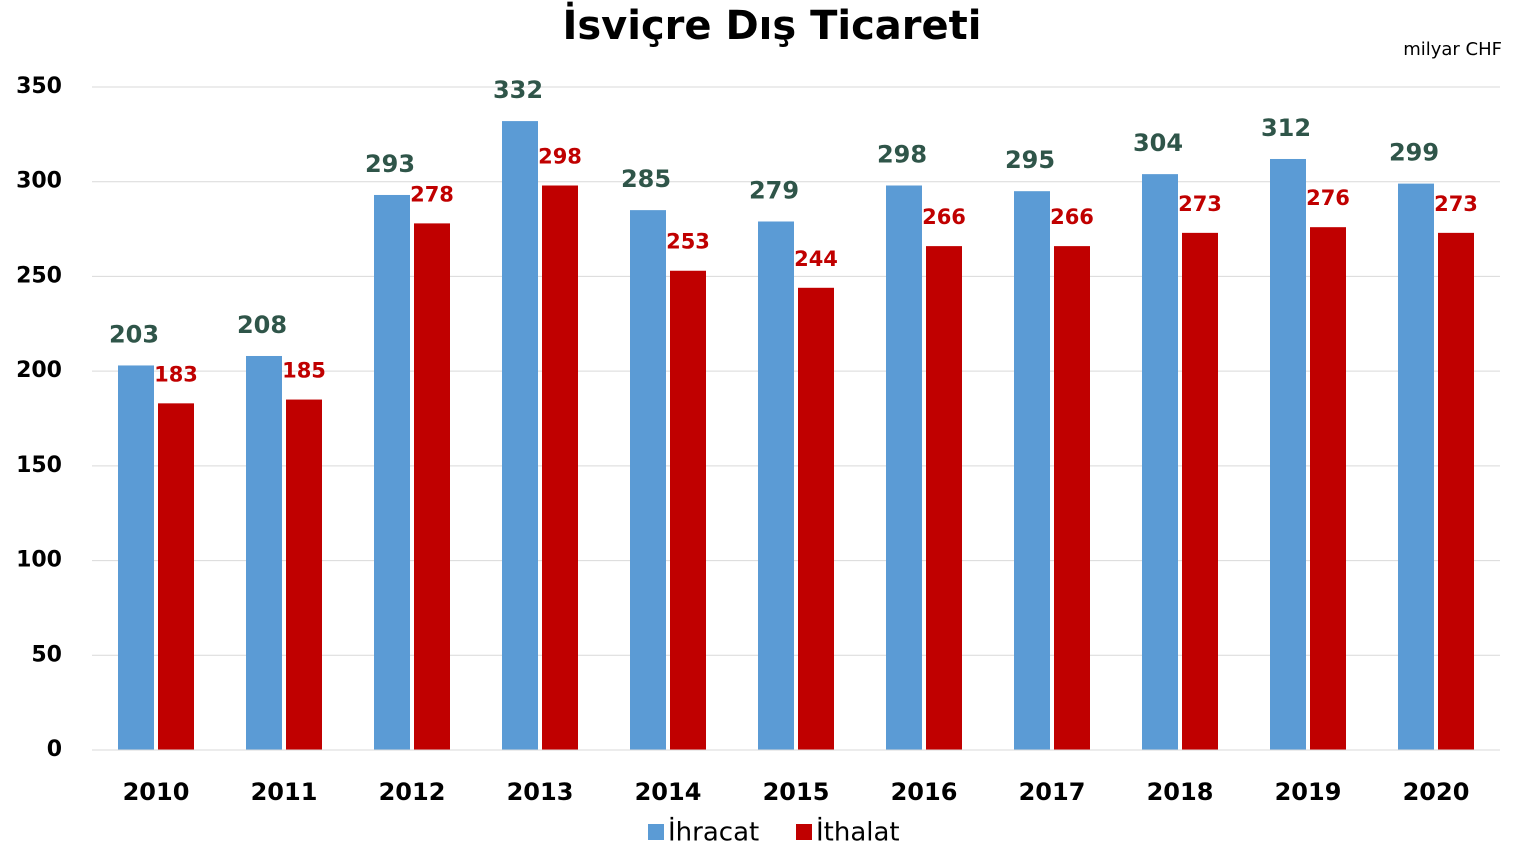  Describe the element at coordinates (1158, 143) in the screenshot. I see `value-label: 304` at that location.